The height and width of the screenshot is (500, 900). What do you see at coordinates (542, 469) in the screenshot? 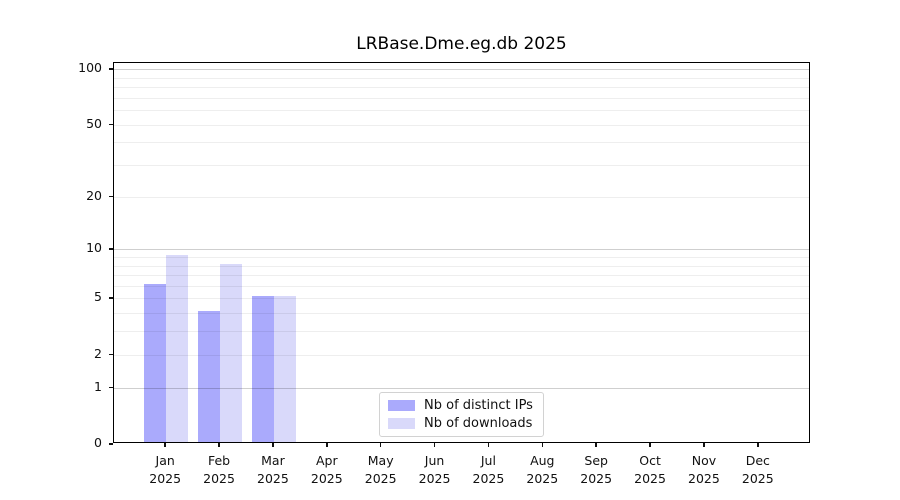
I see `x-tick-label-aug: Aug 2025` at bounding box center [542, 469].